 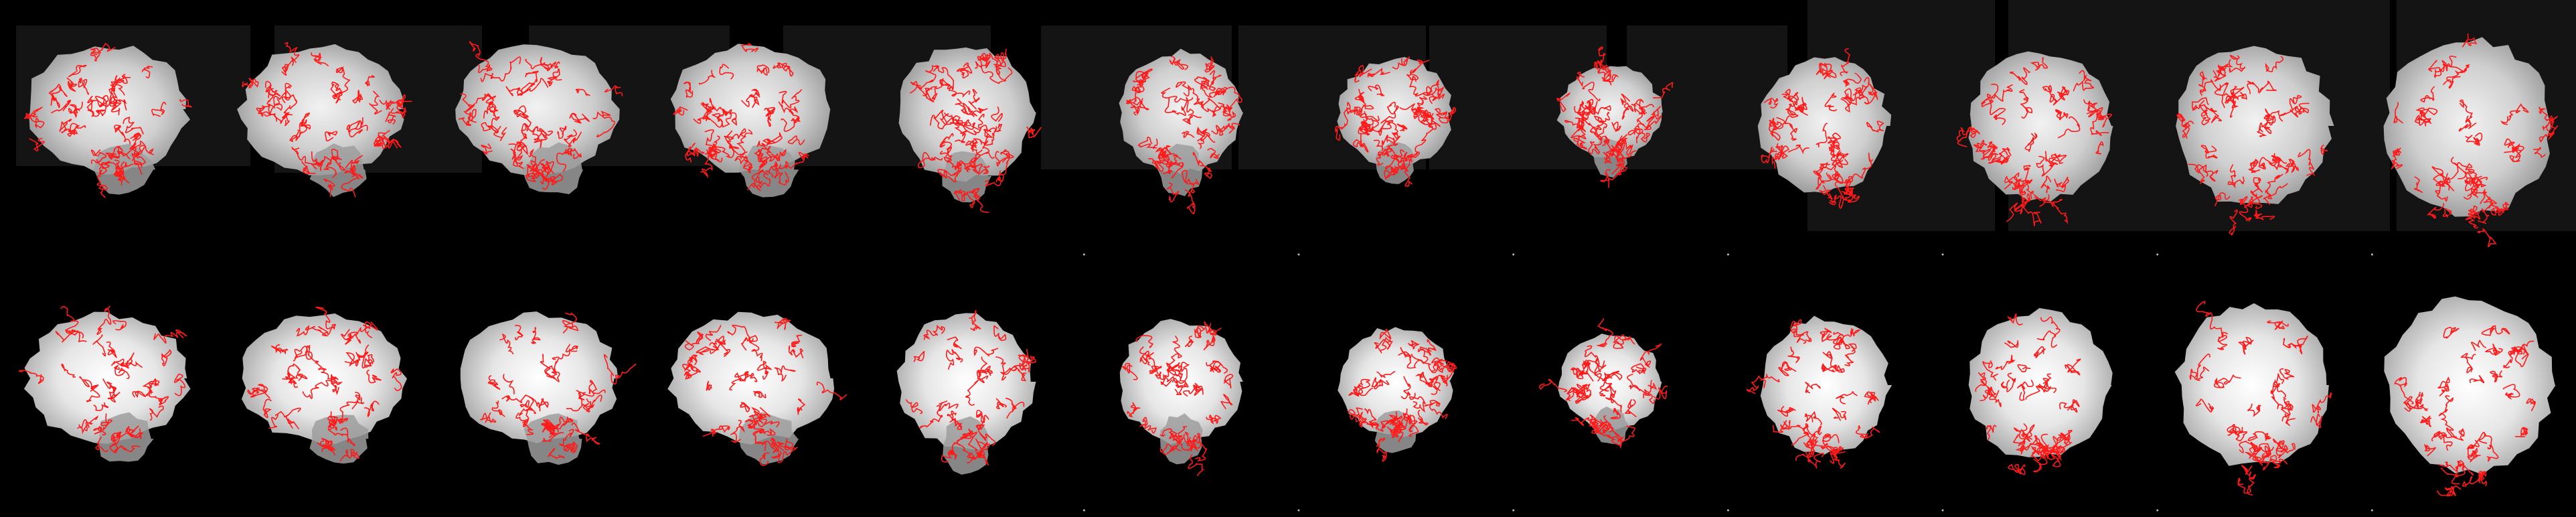 What do you see at coordinates (321, 109) in the screenshot?
I see `sagittal-brain-tissue` at bounding box center [321, 109].